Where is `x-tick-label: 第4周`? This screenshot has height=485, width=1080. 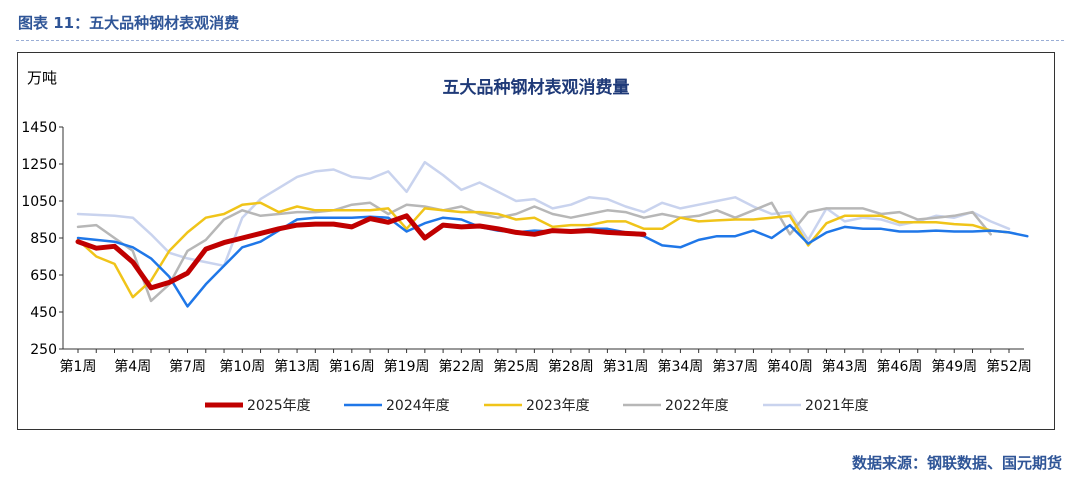 x-tick-label: 第4周 is located at coordinates (132, 366).